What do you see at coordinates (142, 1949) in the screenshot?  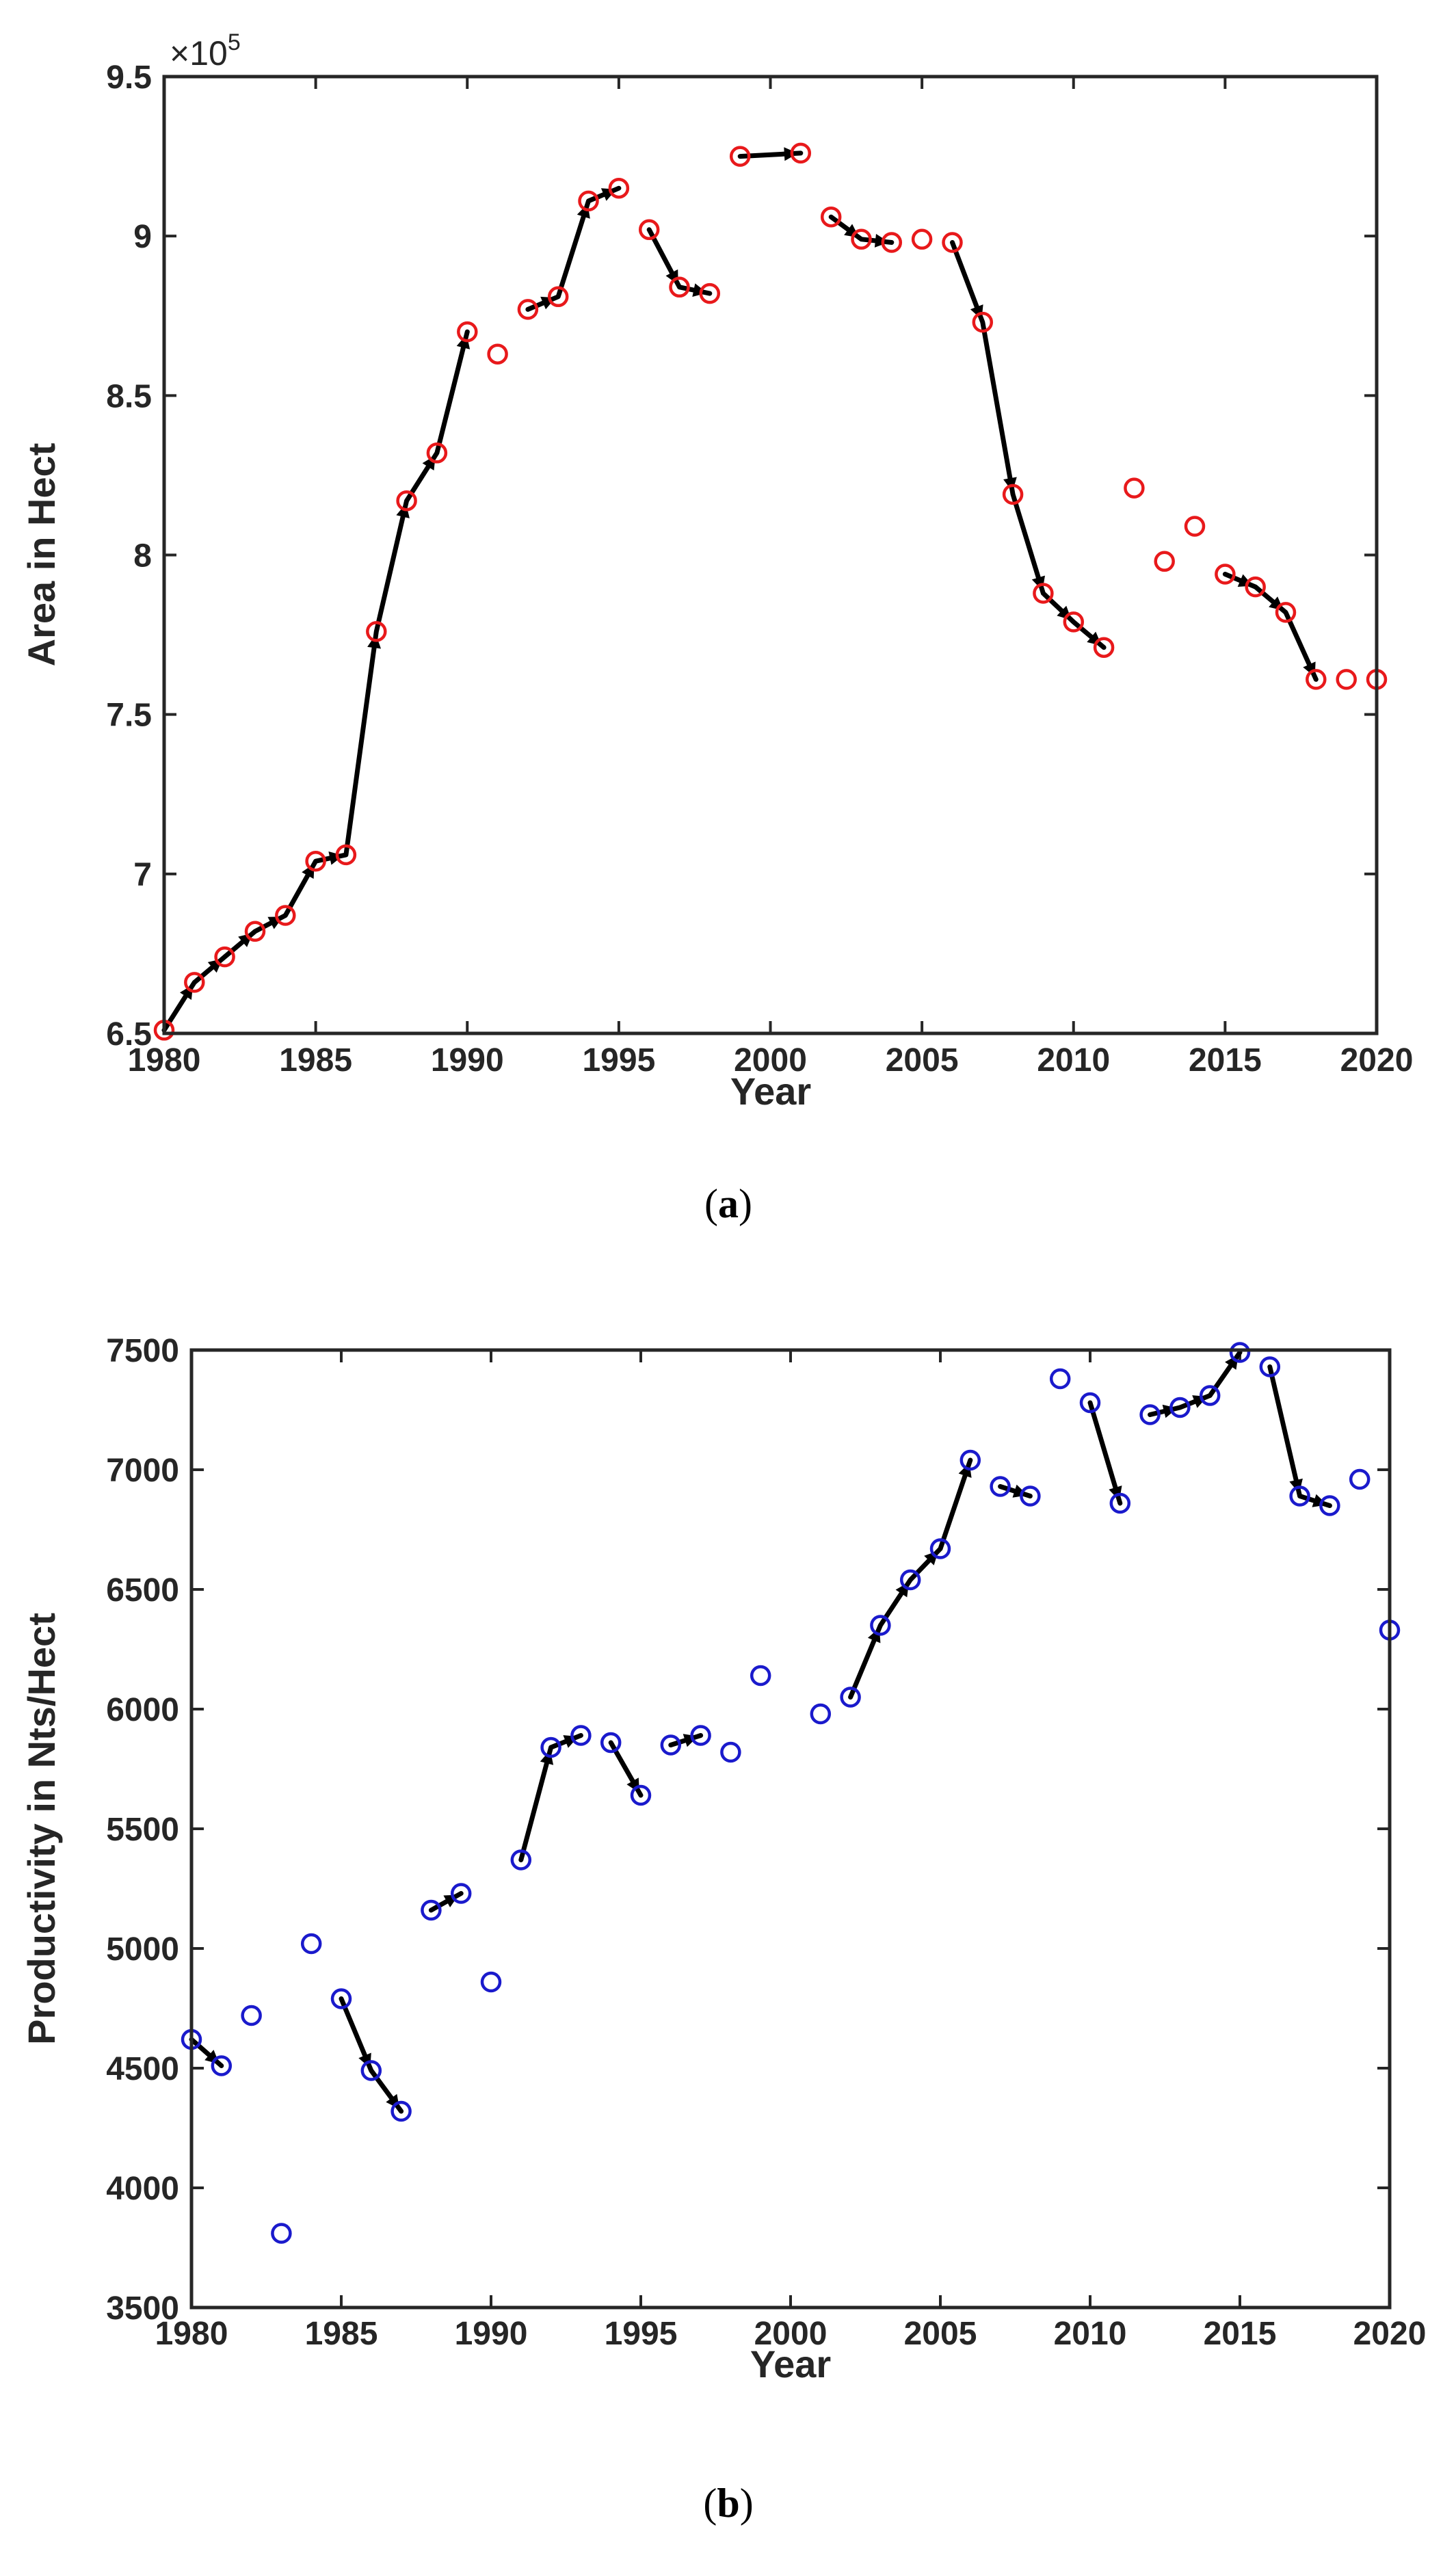 I see `y-tick-label: 5000` at bounding box center [142, 1949].